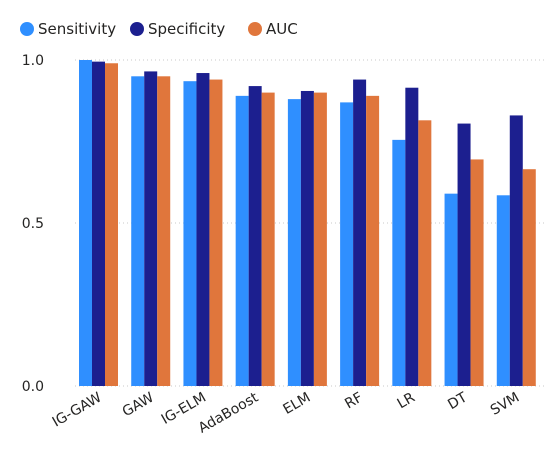  I want to click on bar-group-svm, so click(516, 251).